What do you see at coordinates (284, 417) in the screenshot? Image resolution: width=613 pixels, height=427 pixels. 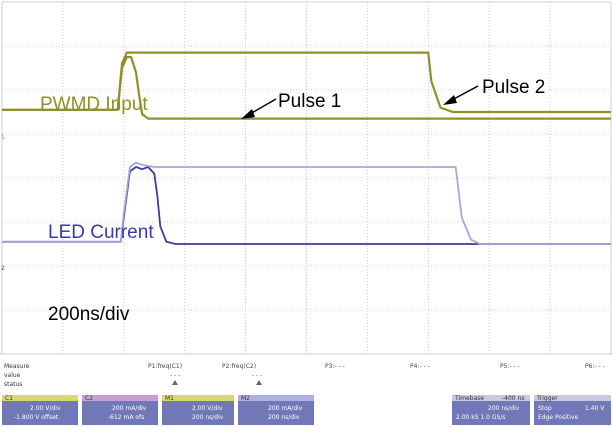 I see `m2-offset: 200 ns/div` at bounding box center [284, 417].